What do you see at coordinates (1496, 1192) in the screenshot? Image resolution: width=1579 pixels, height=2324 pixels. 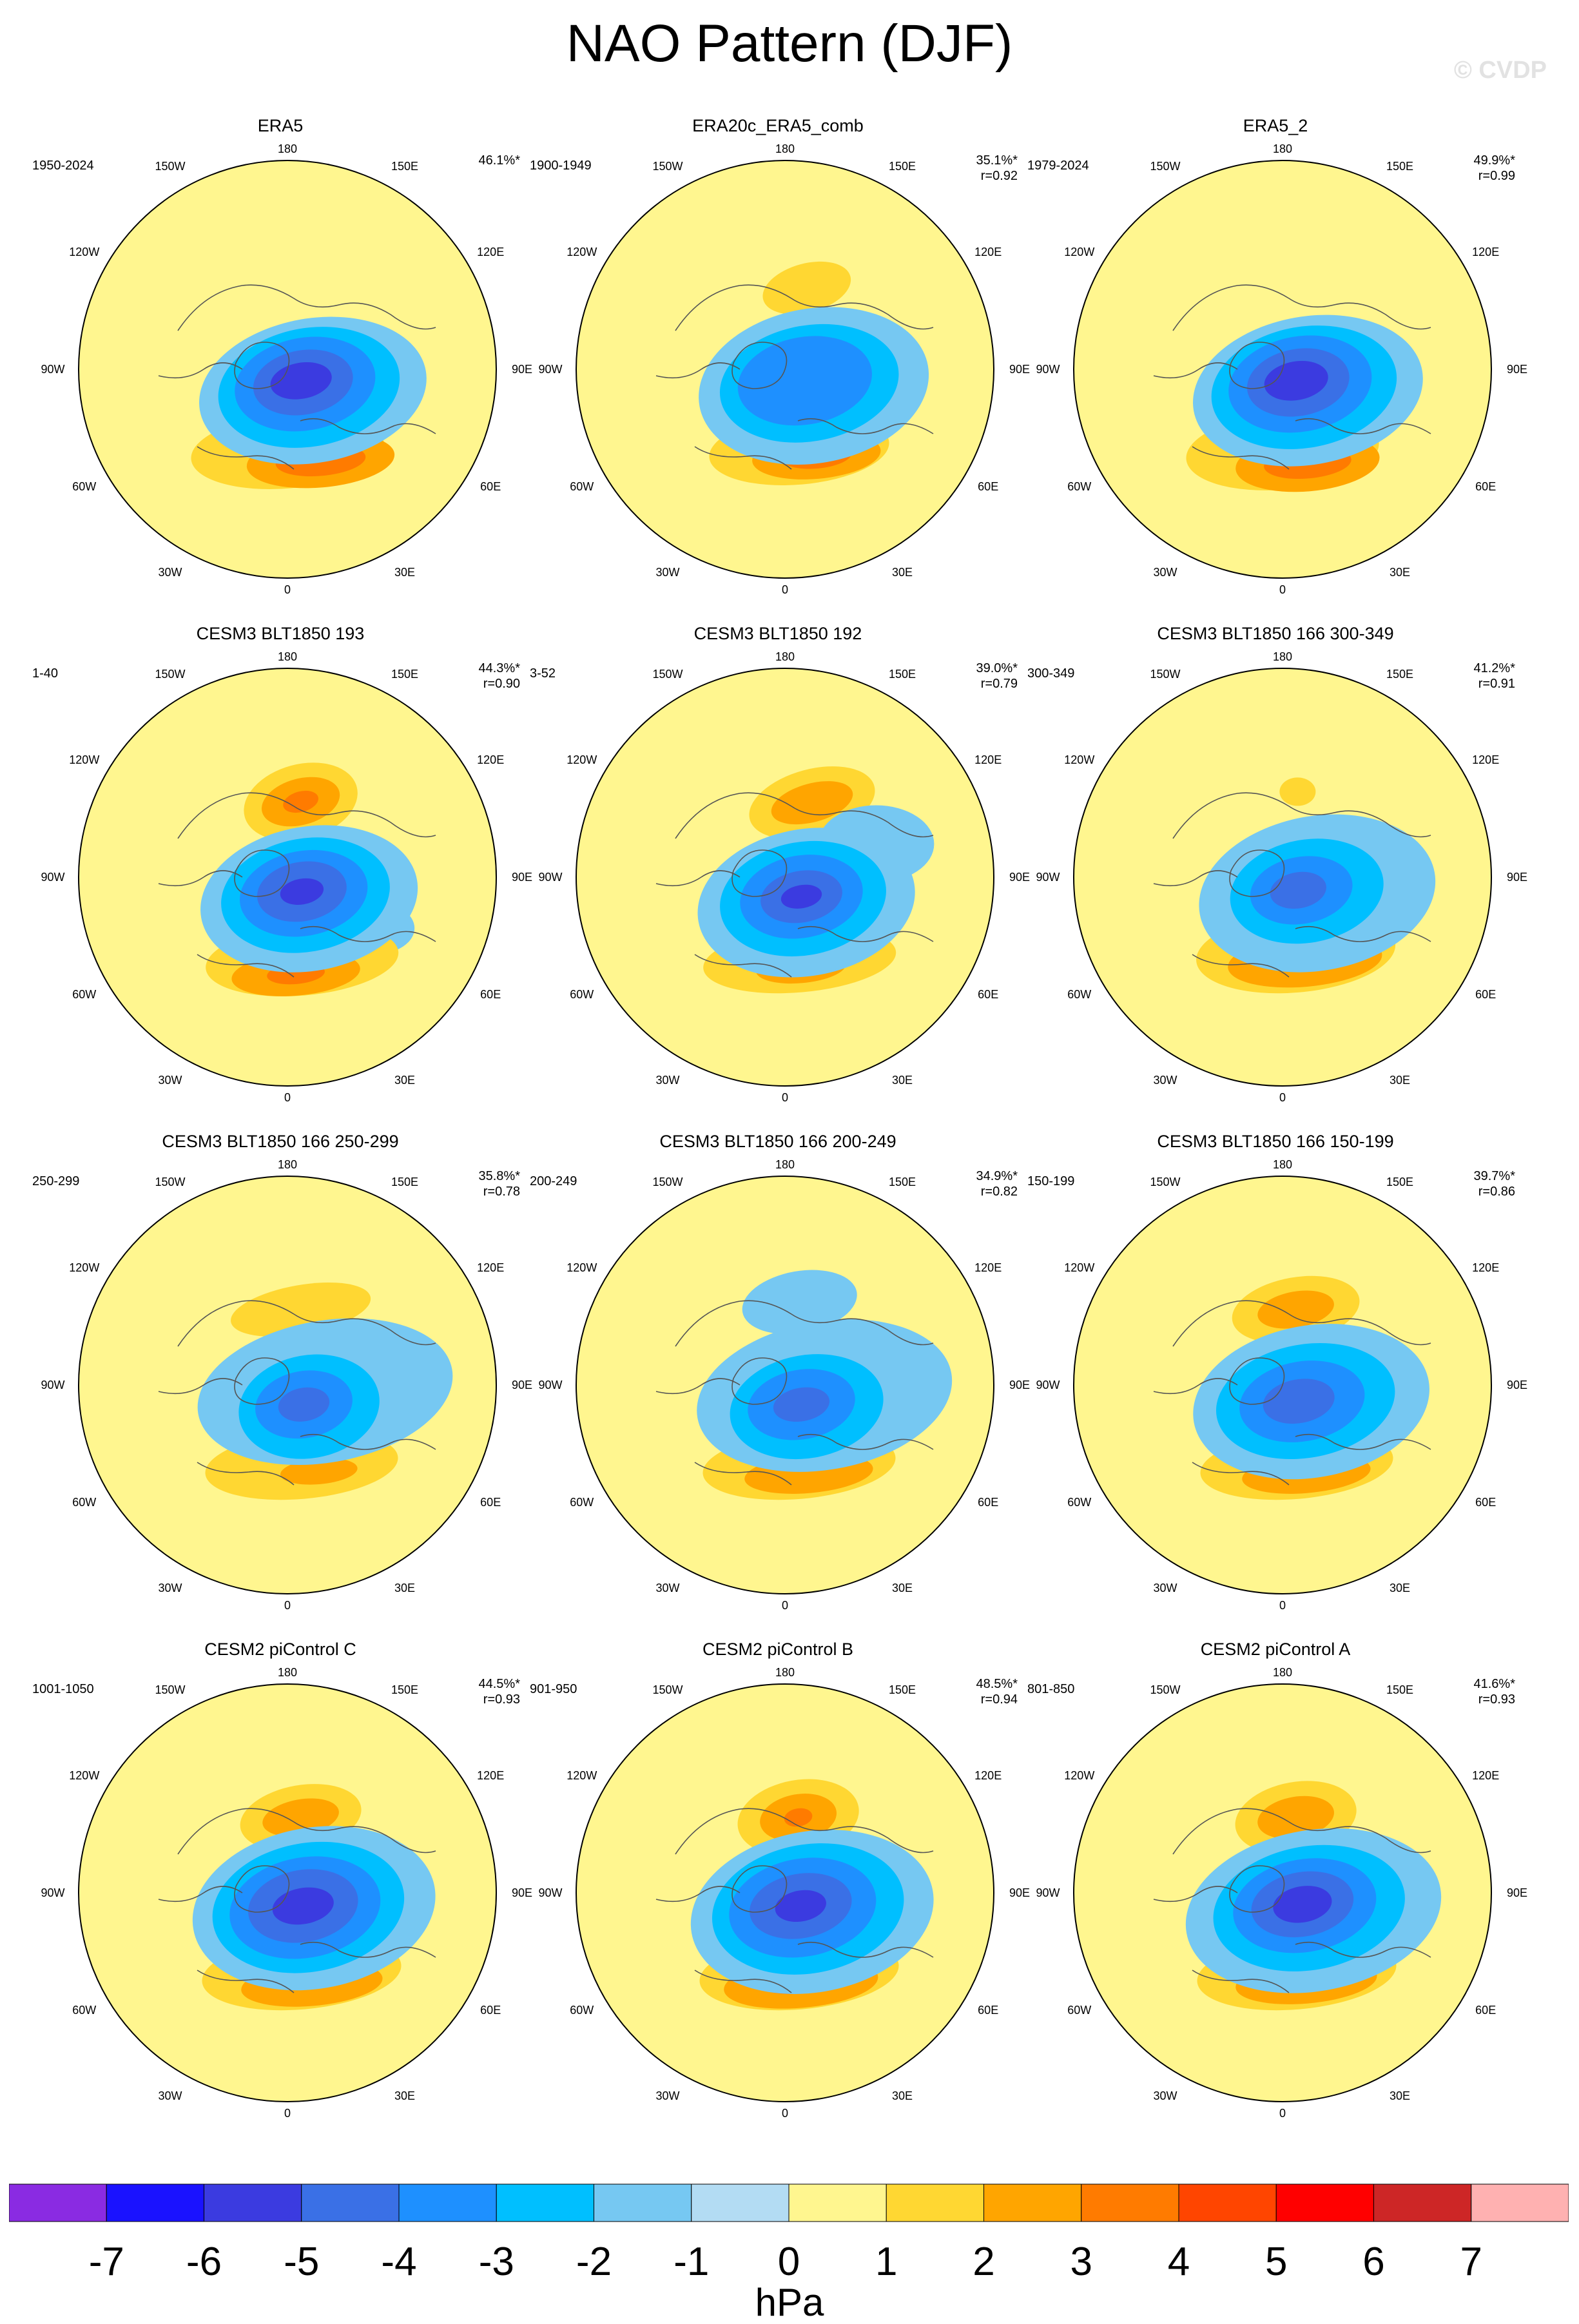 I see `panel-pattern-correlation: r=0.86` at bounding box center [1496, 1192].